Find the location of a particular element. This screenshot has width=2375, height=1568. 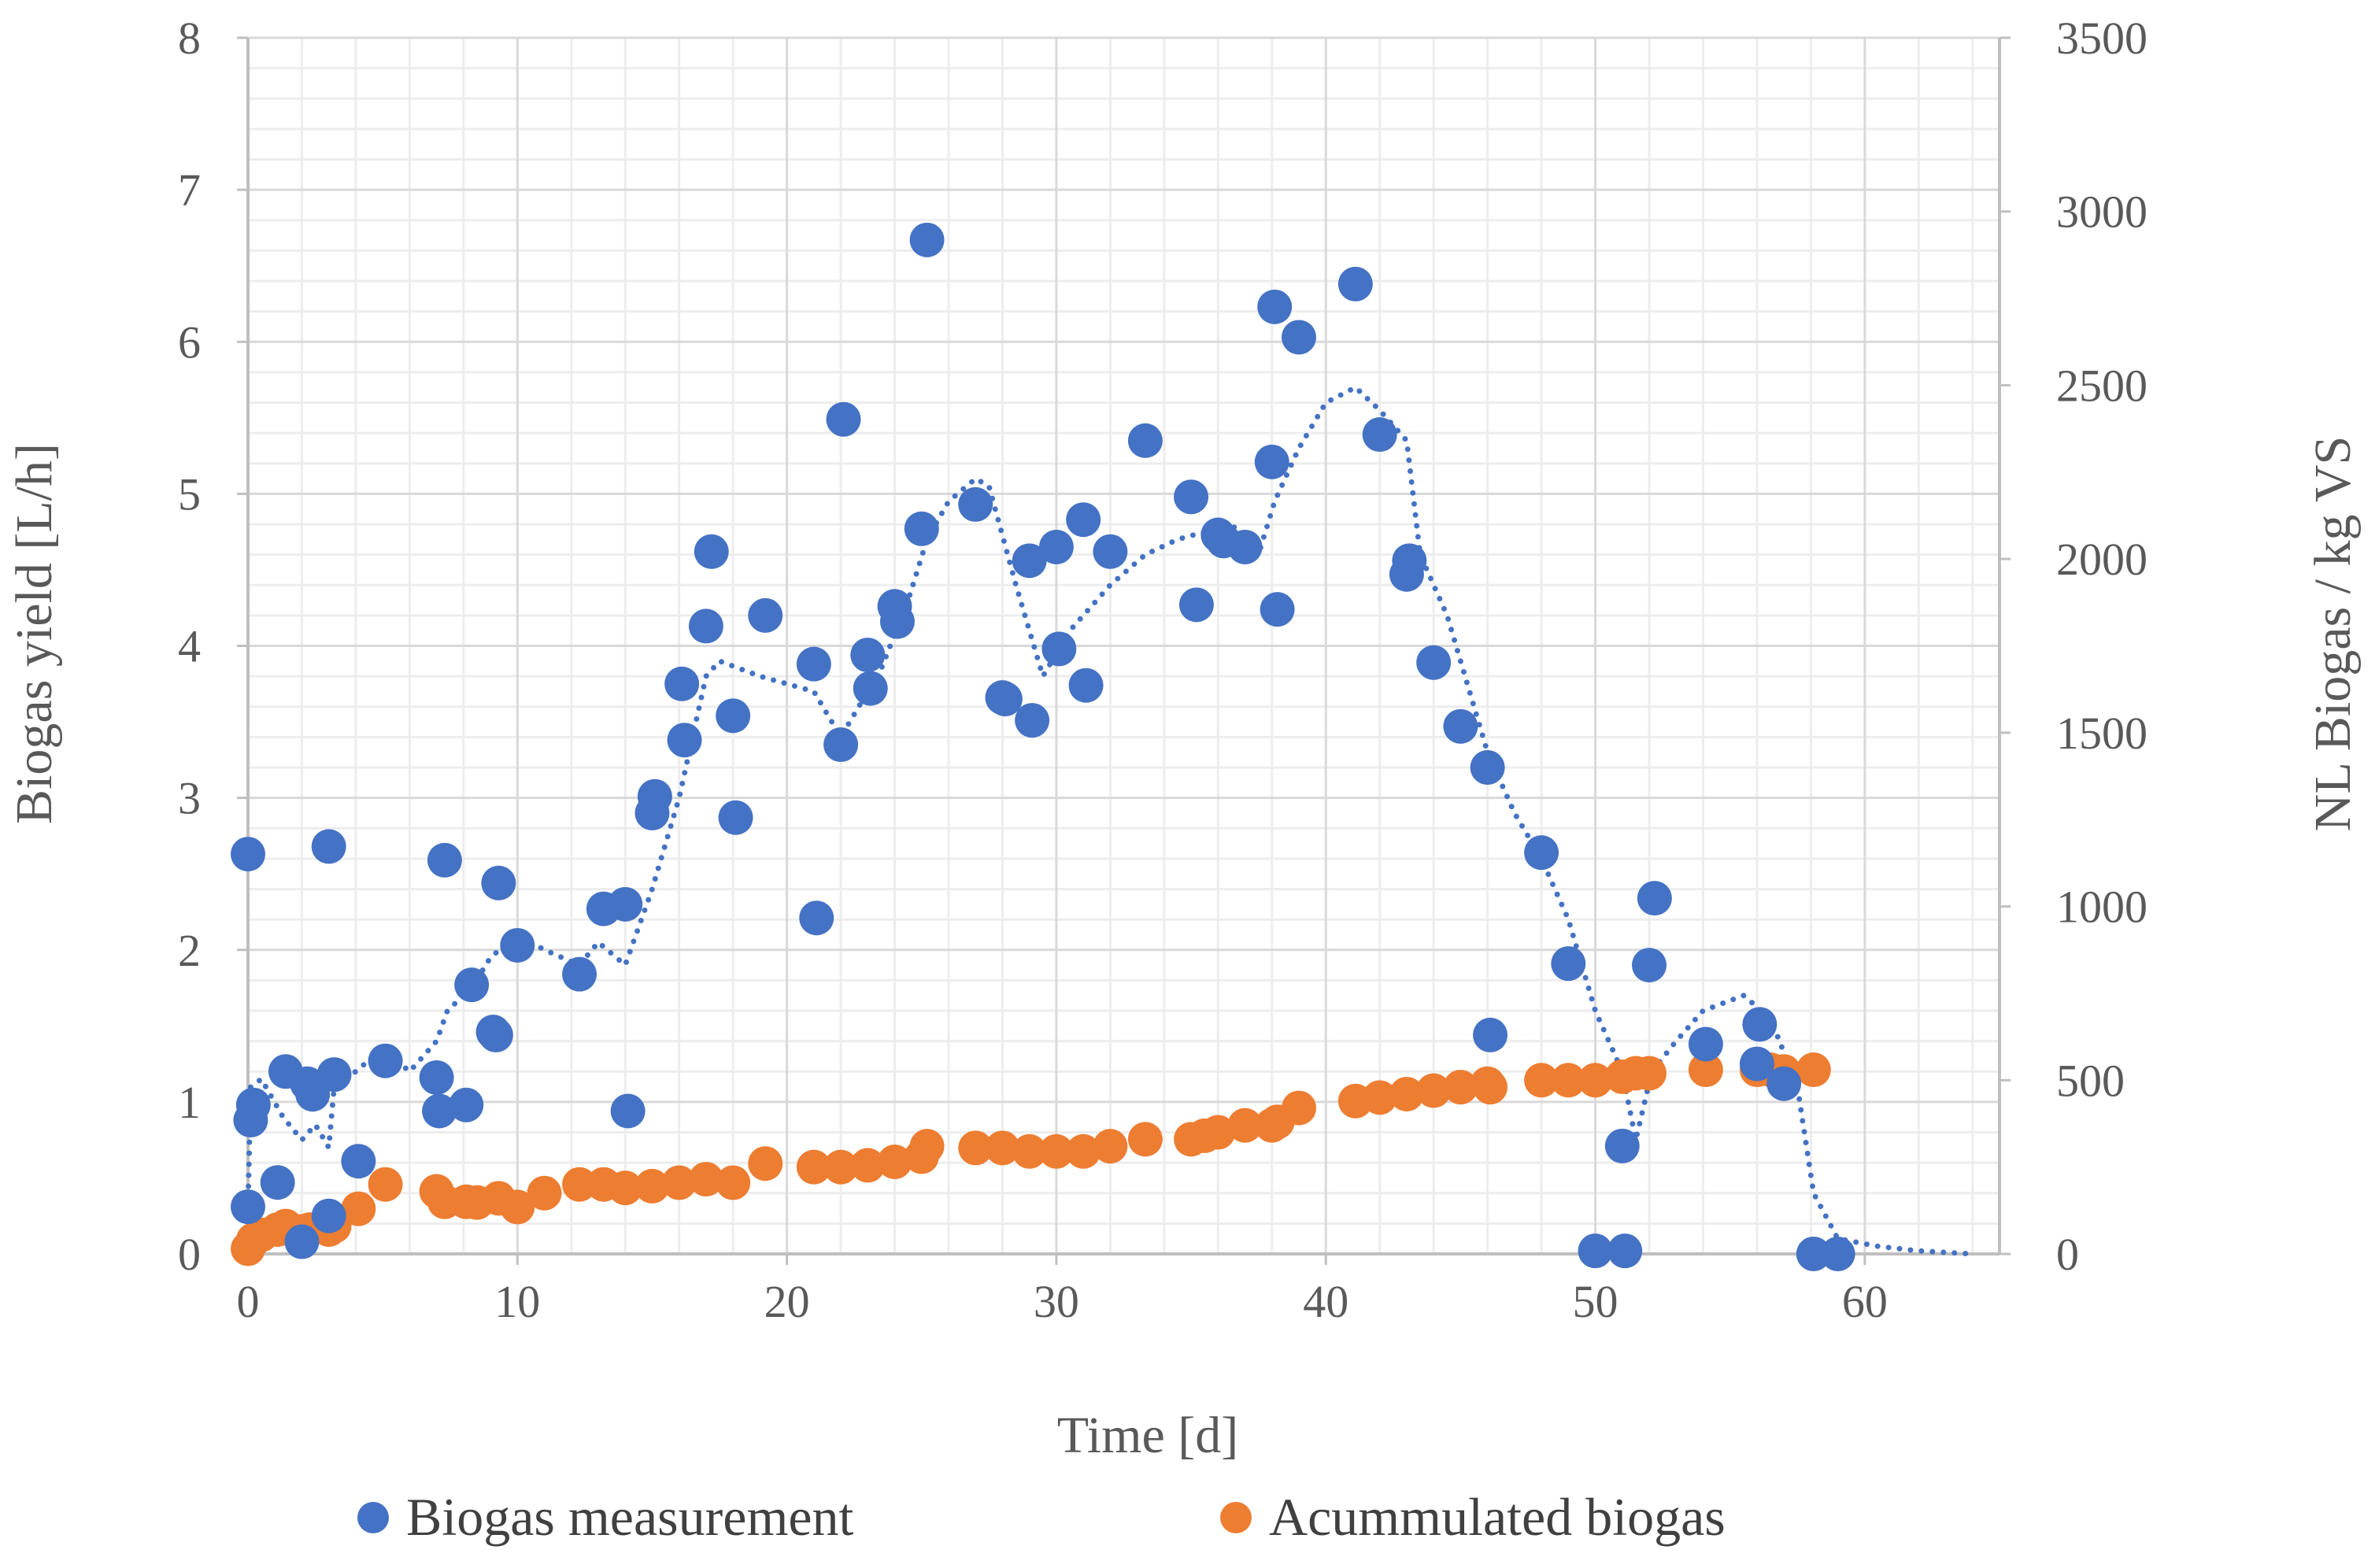

x-tick-label: 60 is located at coordinates (1865, 1301).